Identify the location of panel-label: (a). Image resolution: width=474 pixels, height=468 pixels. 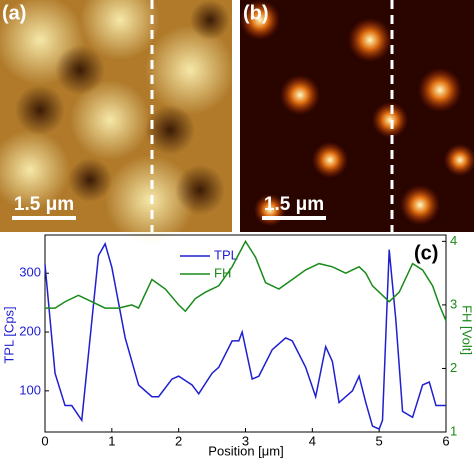
(14, 13).